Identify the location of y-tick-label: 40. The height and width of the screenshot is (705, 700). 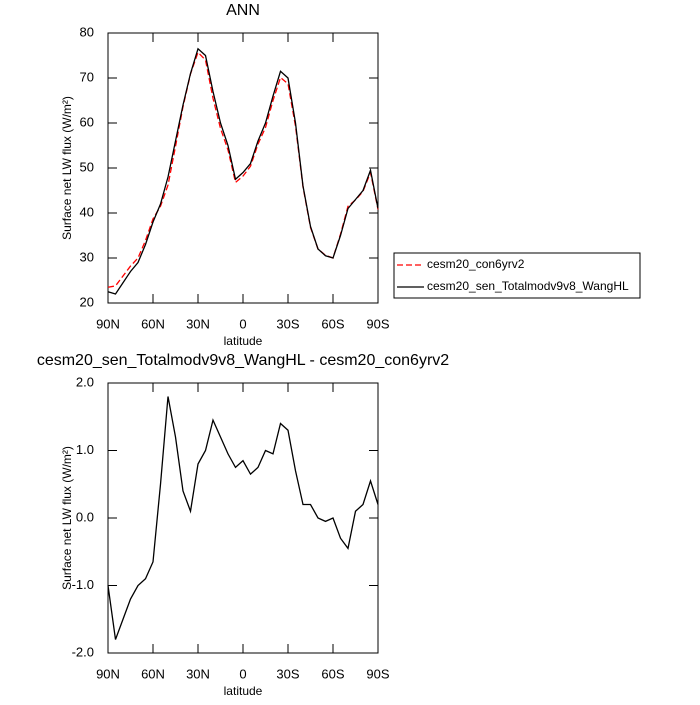
(87, 211).